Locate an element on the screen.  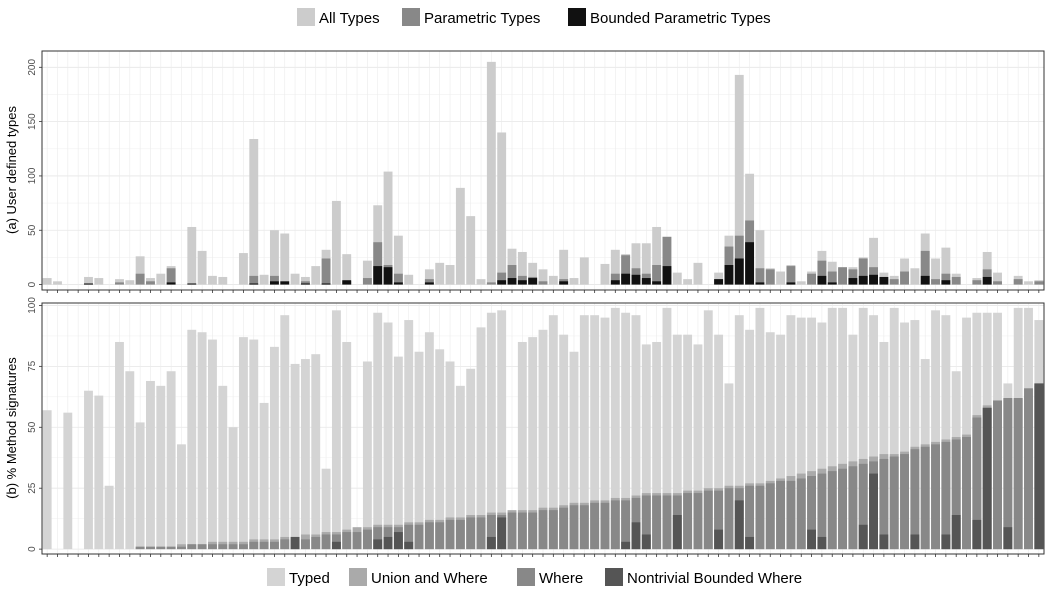
panel-b-y-tick-label: 50 is located at coordinates (32, 427).